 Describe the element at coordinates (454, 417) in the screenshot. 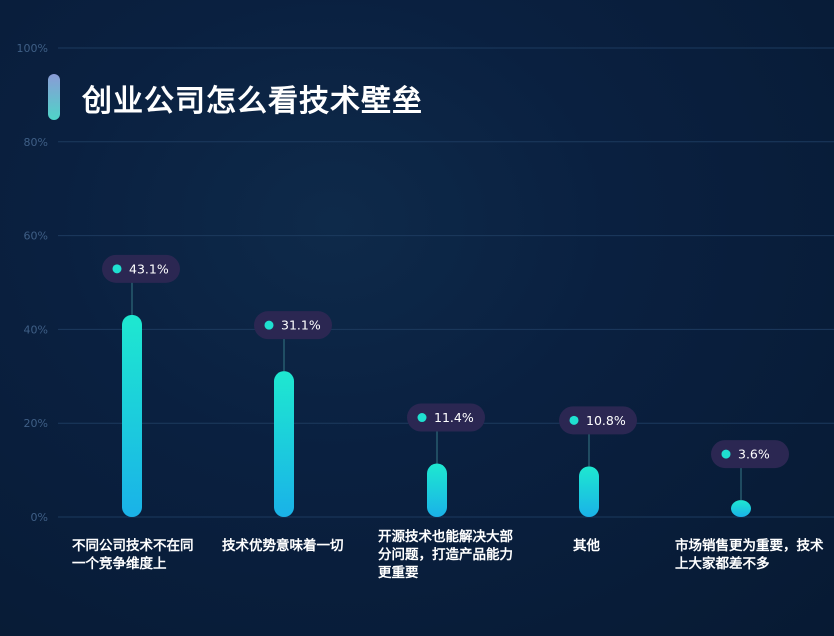

I see `data-label: 11.4%` at that location.